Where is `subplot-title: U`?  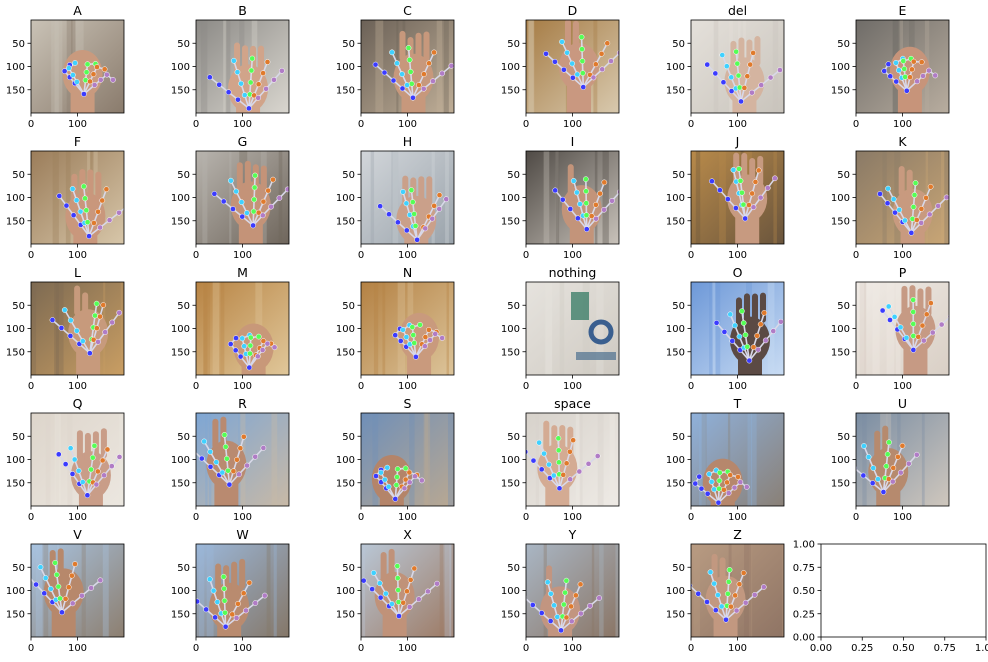 subplot-title: U is located at coordinates (902, 403).